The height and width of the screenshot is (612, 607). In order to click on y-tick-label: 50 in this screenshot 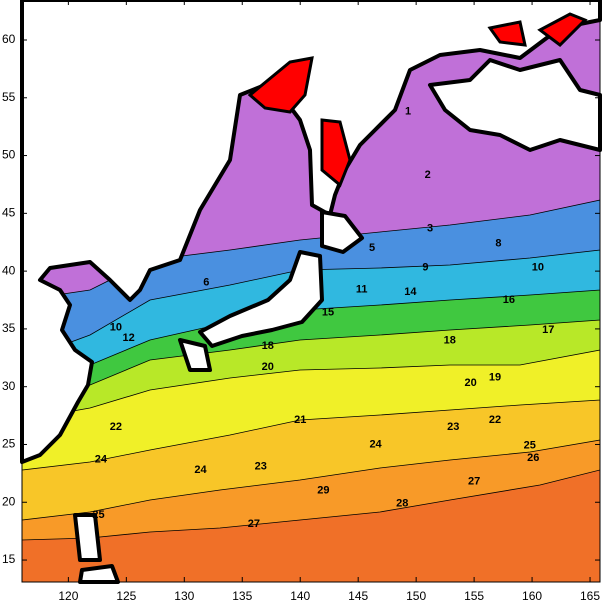, I will do `click(9, 155)`.